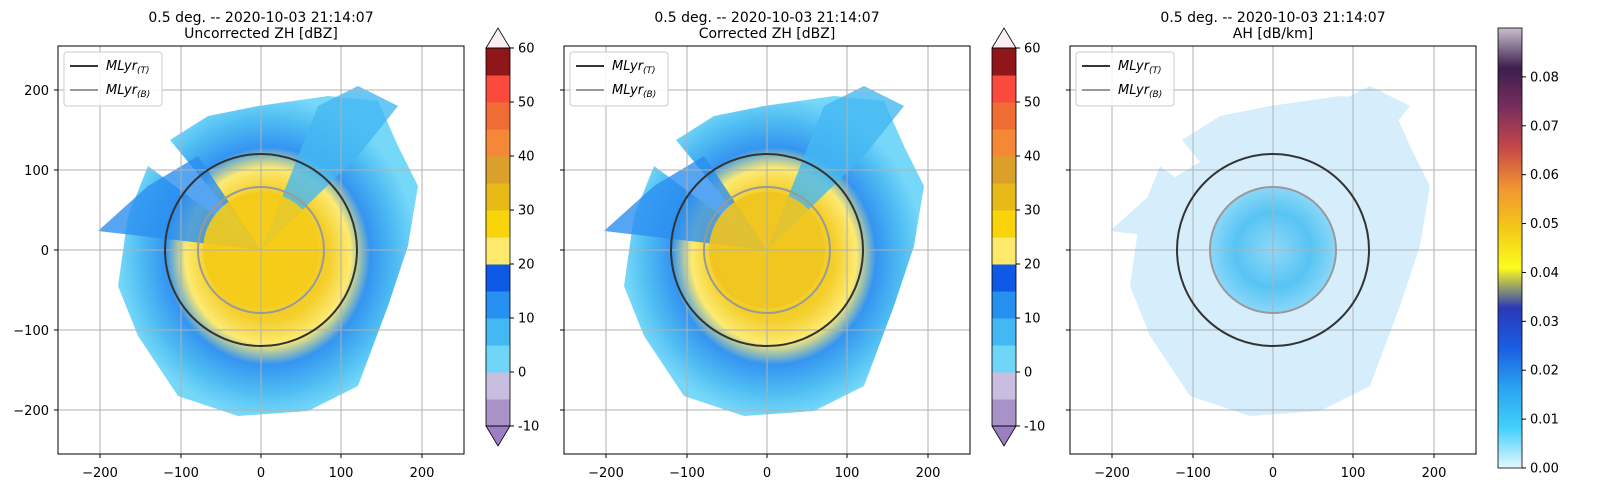 The image size is (1609, 504). Describe the element at coordinates (1544, 322) in the screenshot. I see `colorbar-tick-label: 0.03` at that location.